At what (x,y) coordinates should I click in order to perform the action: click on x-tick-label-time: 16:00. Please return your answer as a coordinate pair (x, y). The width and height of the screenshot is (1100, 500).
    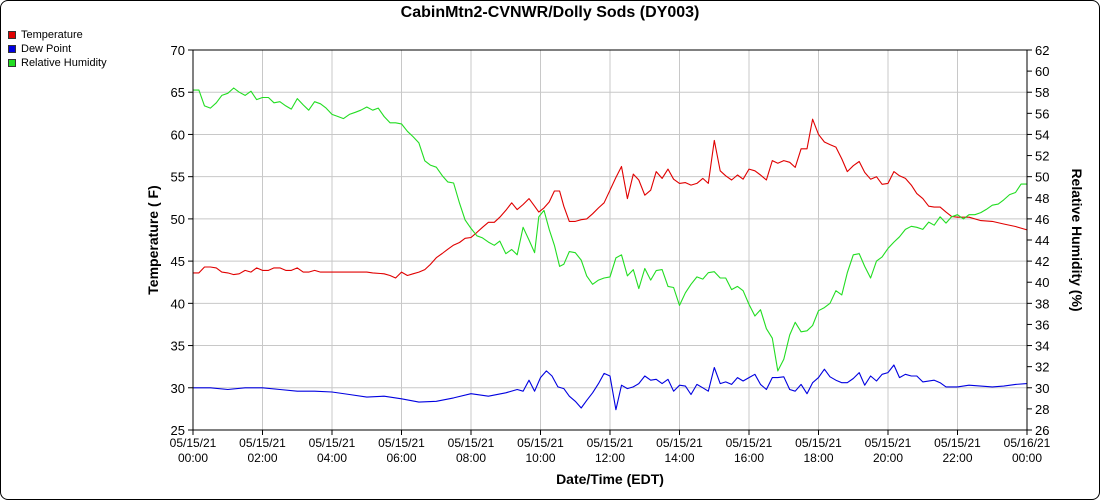
    Looking at the image, I should click on (749, 458).